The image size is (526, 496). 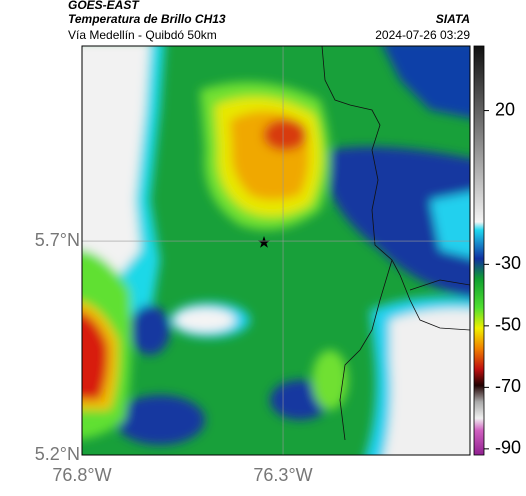 What do you see at coordinates (142, 35) in the screenshot?
I see `subtitle: Vía Medellín - Quibdó 50km` at bounding box center [142, 35].